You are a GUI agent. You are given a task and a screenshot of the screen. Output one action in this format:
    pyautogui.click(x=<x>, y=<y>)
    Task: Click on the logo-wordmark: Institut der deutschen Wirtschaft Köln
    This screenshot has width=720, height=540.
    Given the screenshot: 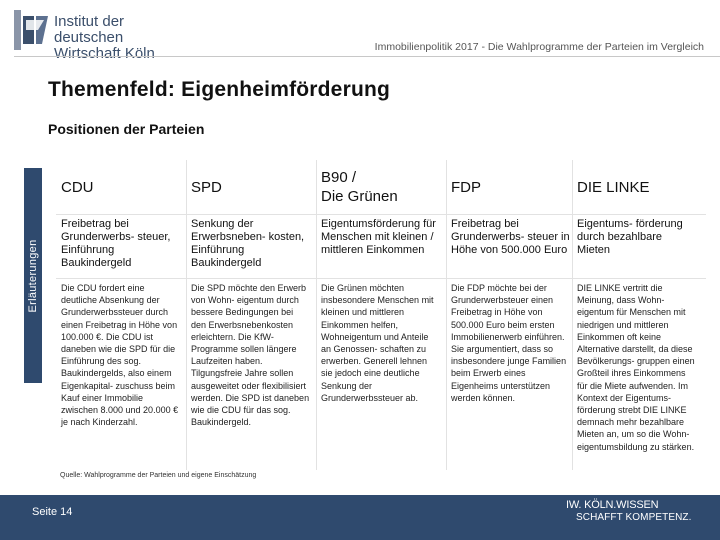 What is the action you would take?
    pyautogui.click(x=119, y=38)
    